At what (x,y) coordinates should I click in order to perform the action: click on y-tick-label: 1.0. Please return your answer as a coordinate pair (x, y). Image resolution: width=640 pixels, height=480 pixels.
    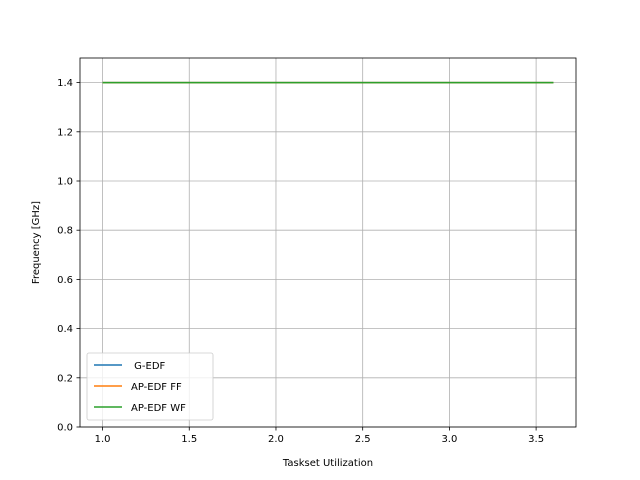
    Looking at the image, I should click on (65, 182).